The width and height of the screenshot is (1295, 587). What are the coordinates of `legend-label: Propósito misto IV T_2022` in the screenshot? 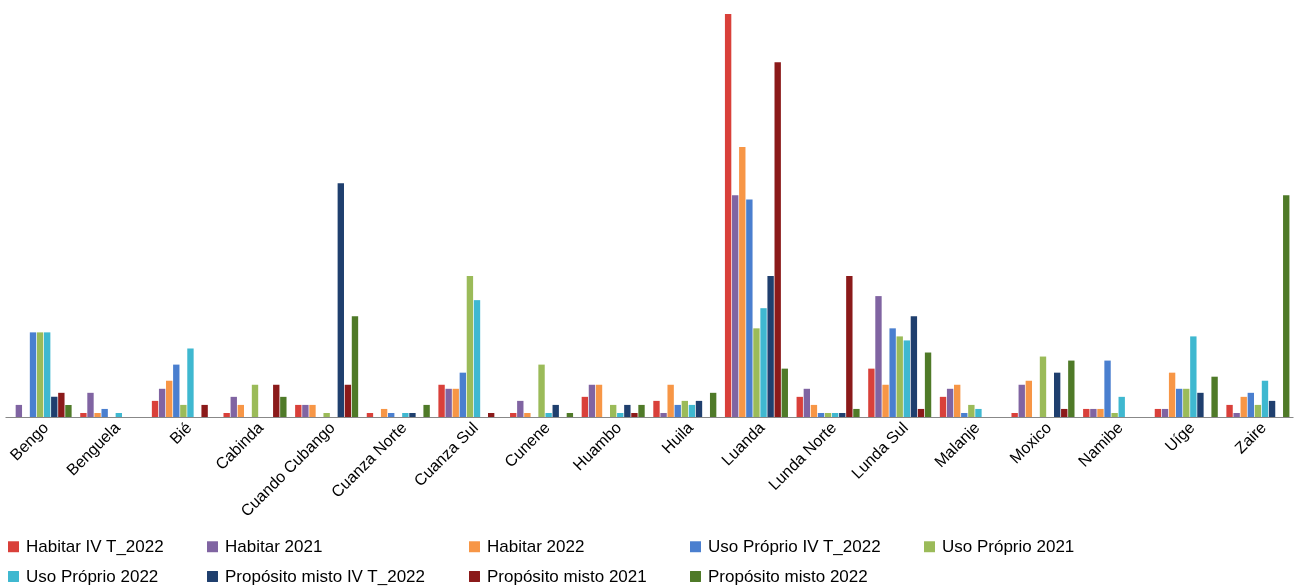 It's located at (325, 576).